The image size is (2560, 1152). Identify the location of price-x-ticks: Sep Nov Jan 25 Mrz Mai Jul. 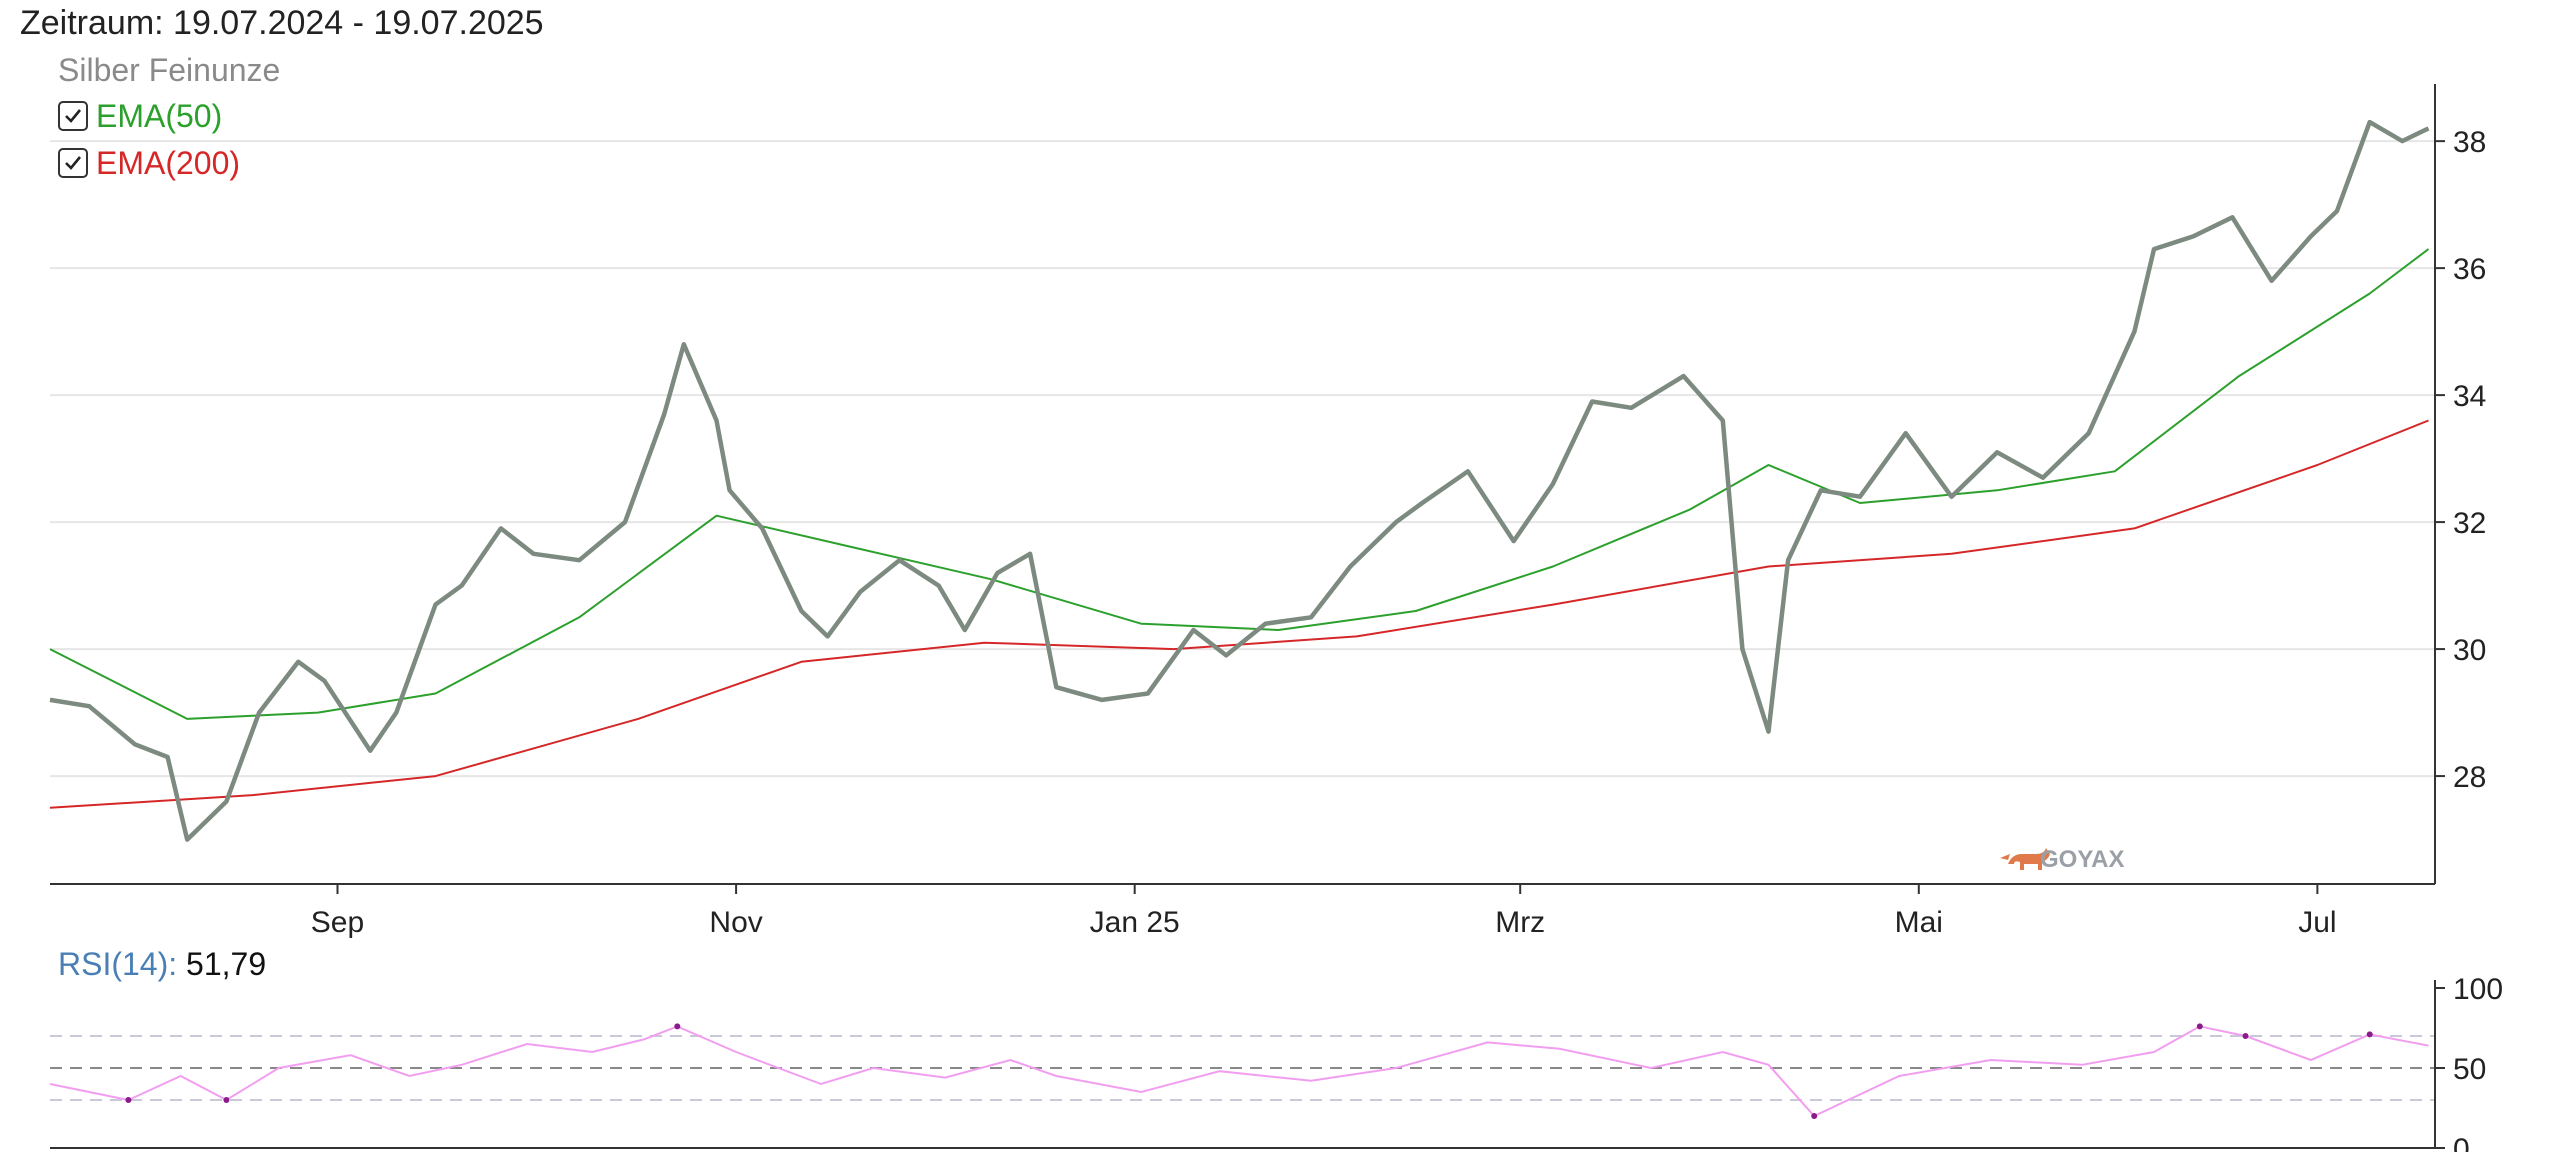
(1324, 911).